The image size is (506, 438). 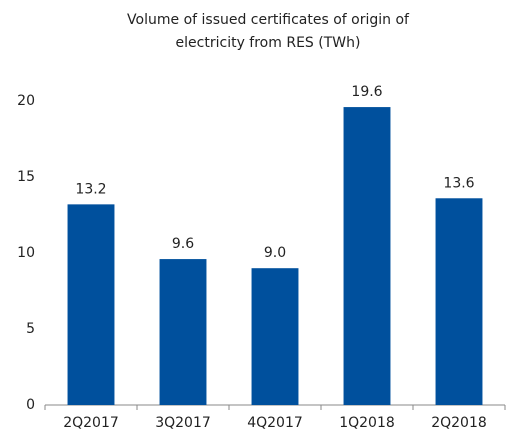 I want to click on chart-title: electricity from RES (TWh), so click(x=268, y=43).